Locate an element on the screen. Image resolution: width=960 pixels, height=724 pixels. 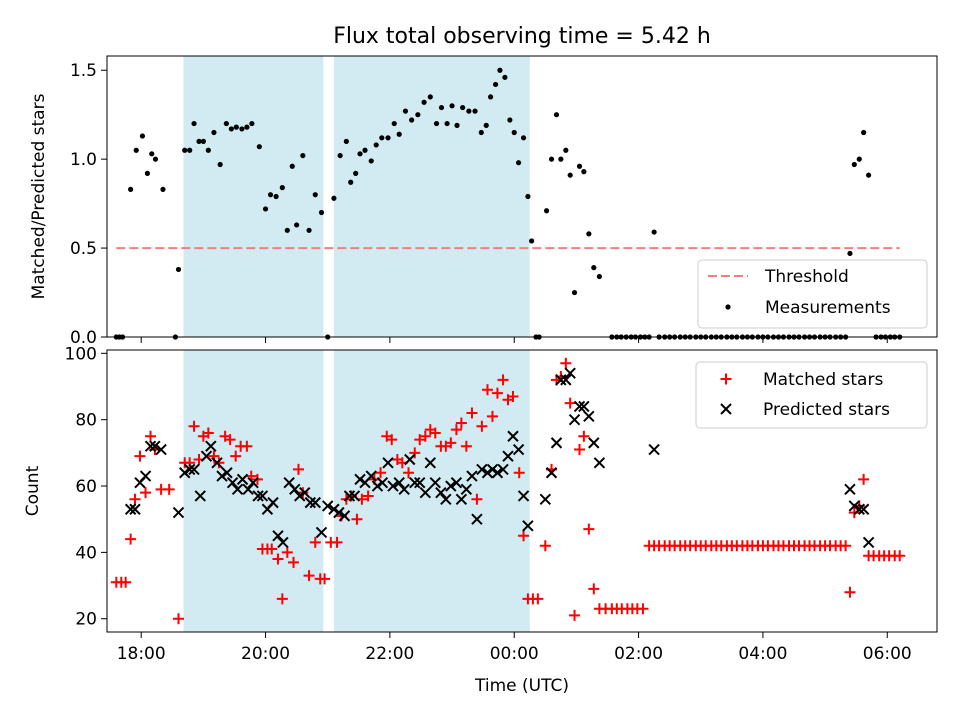
y-tick-label: 40 is located at coordinates (86, 553).